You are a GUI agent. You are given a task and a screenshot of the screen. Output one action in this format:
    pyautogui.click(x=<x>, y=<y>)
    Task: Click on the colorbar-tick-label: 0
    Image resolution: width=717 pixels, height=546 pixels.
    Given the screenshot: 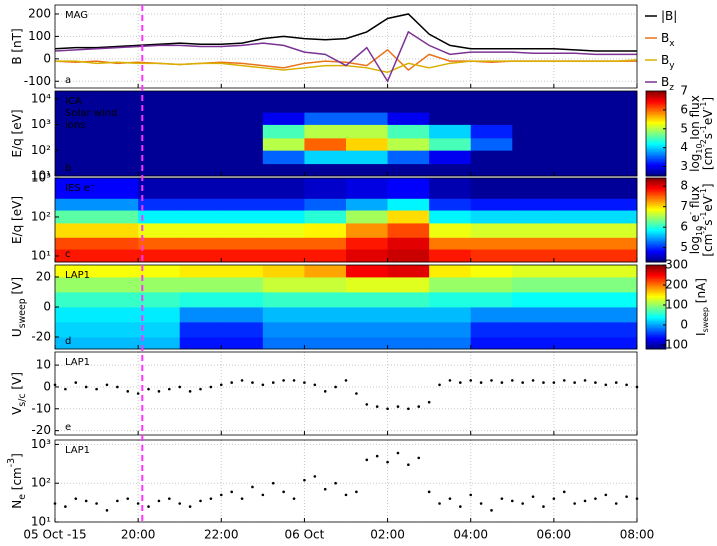 What is the action you would take?
    pyautogui.click(x=684, y=325)
    